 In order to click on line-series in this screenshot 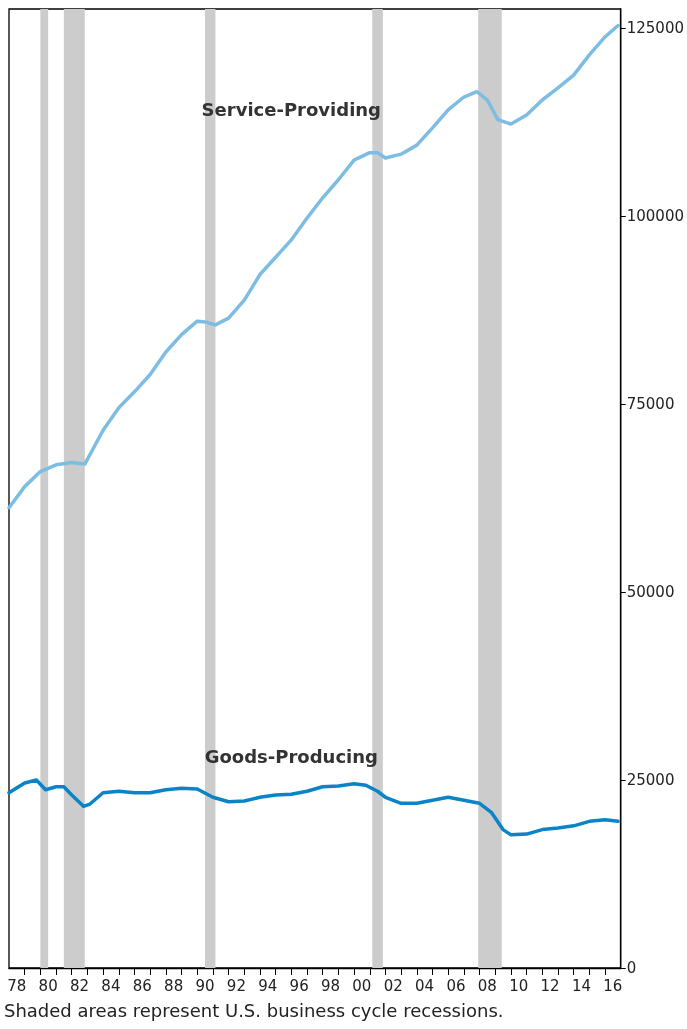, I will do `click(313, 807)`.